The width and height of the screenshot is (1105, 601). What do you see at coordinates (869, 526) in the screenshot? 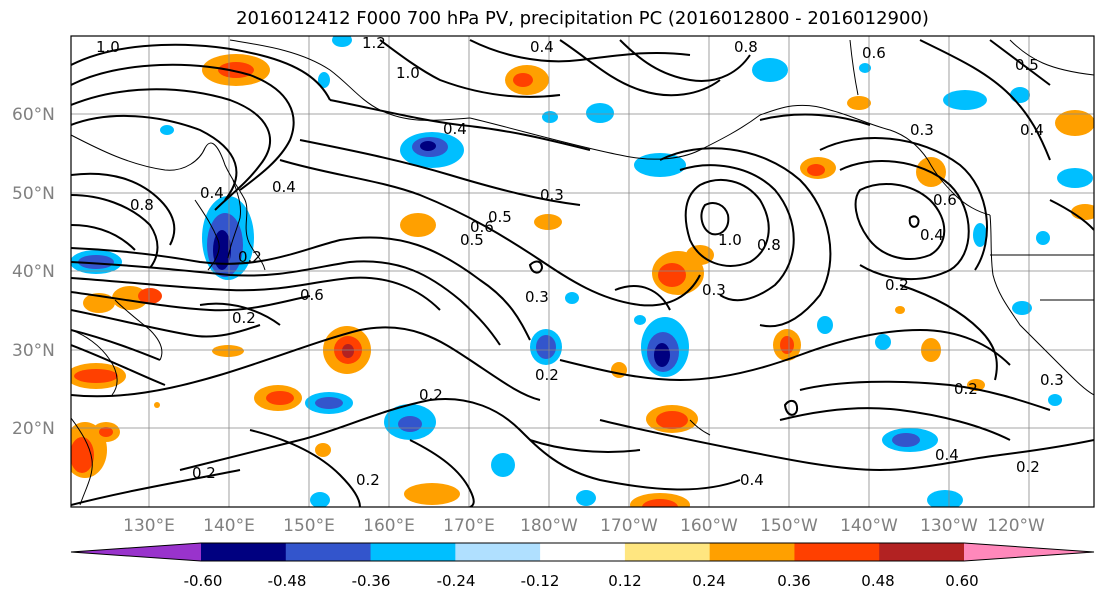
I see `lon-label: 140°W` at bounding box center [869, 526].